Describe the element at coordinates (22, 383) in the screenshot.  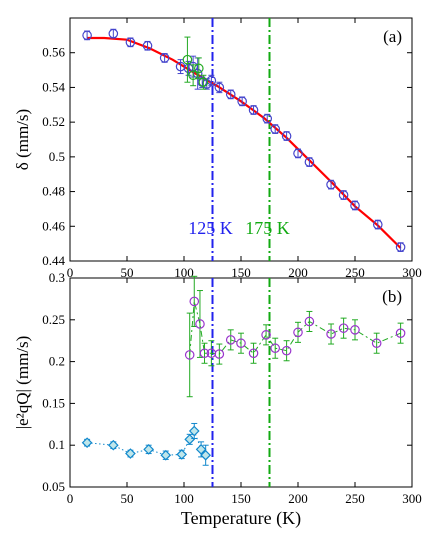
I see `y-axis-label: |e²qQ| (mm/s)` at that location.